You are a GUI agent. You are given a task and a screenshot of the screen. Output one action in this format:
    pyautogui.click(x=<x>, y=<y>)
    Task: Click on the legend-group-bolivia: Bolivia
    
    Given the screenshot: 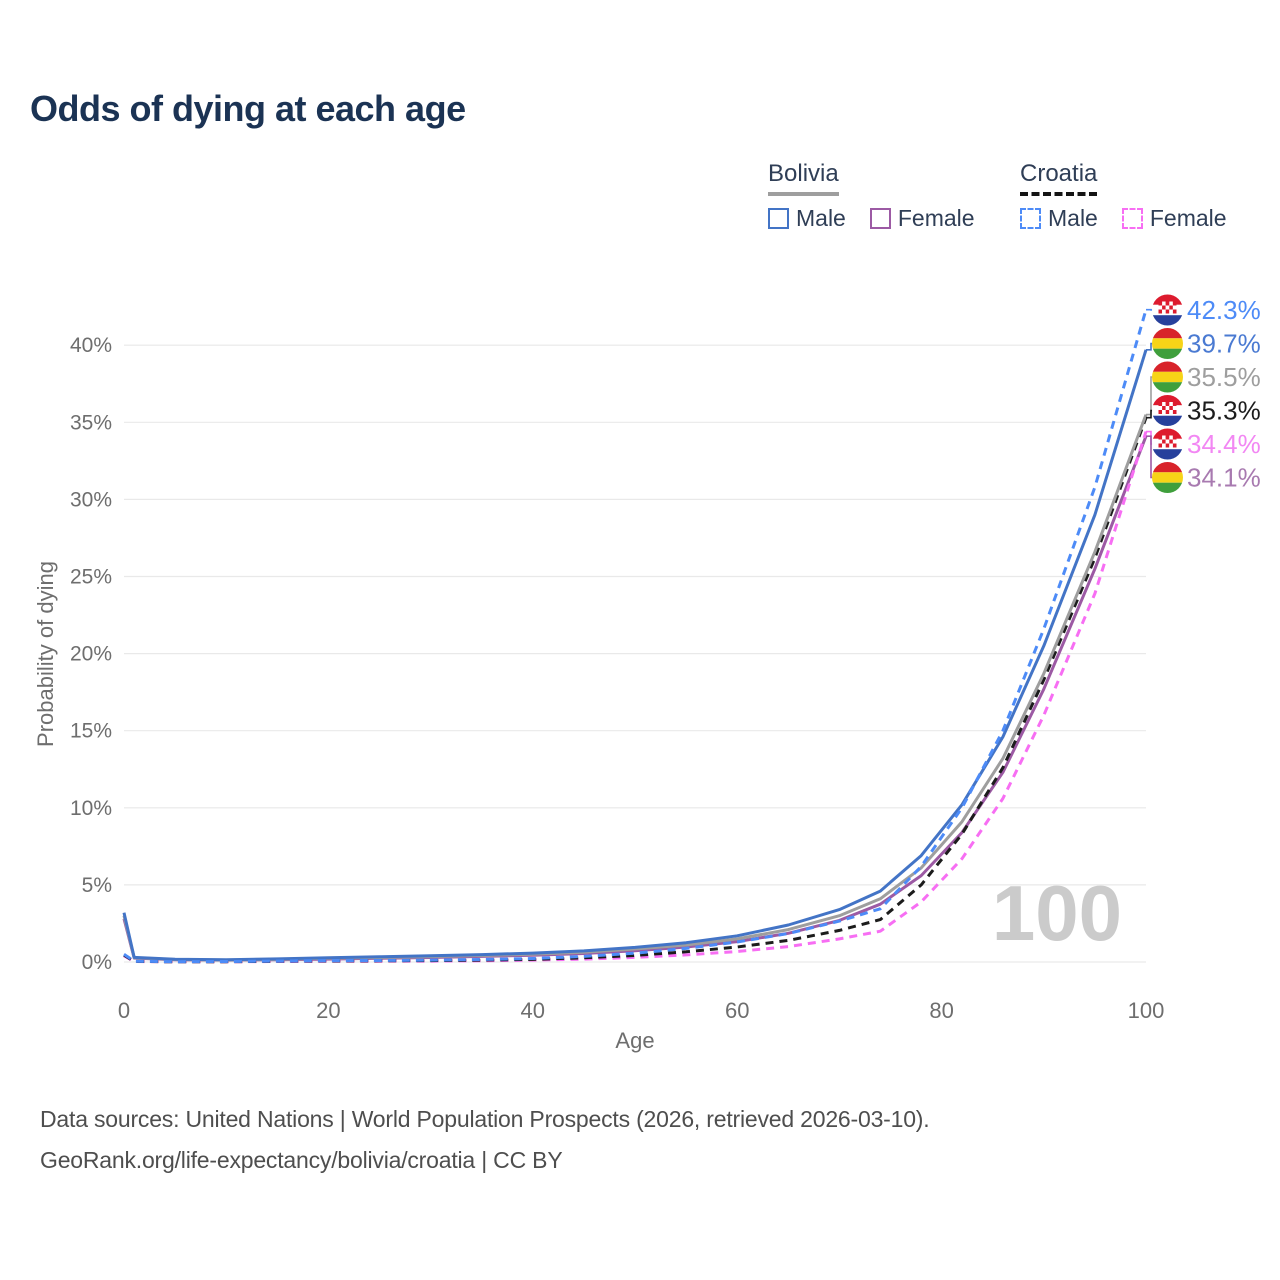 What is the action you would take?
    pyautogui.click(x=803, y=178)
    